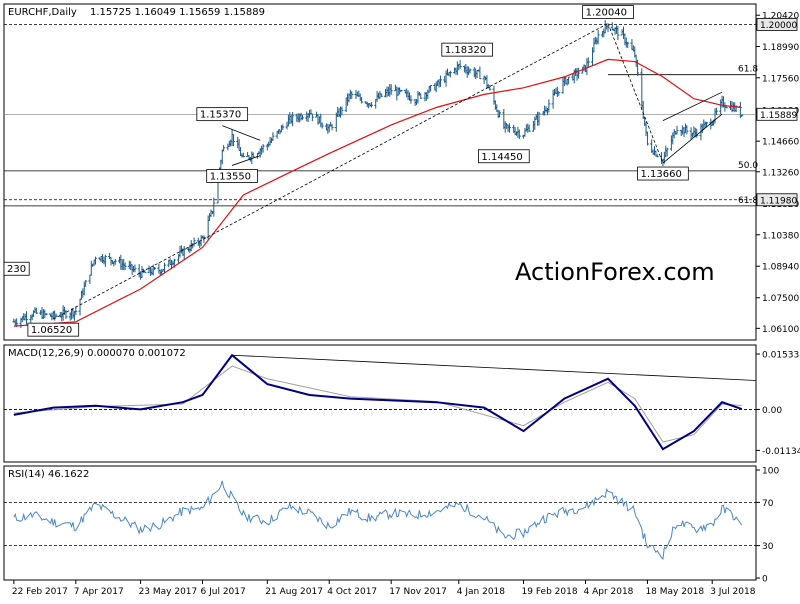  I want to click on price-y-tick-label: 1.08940, so click(780, 268).